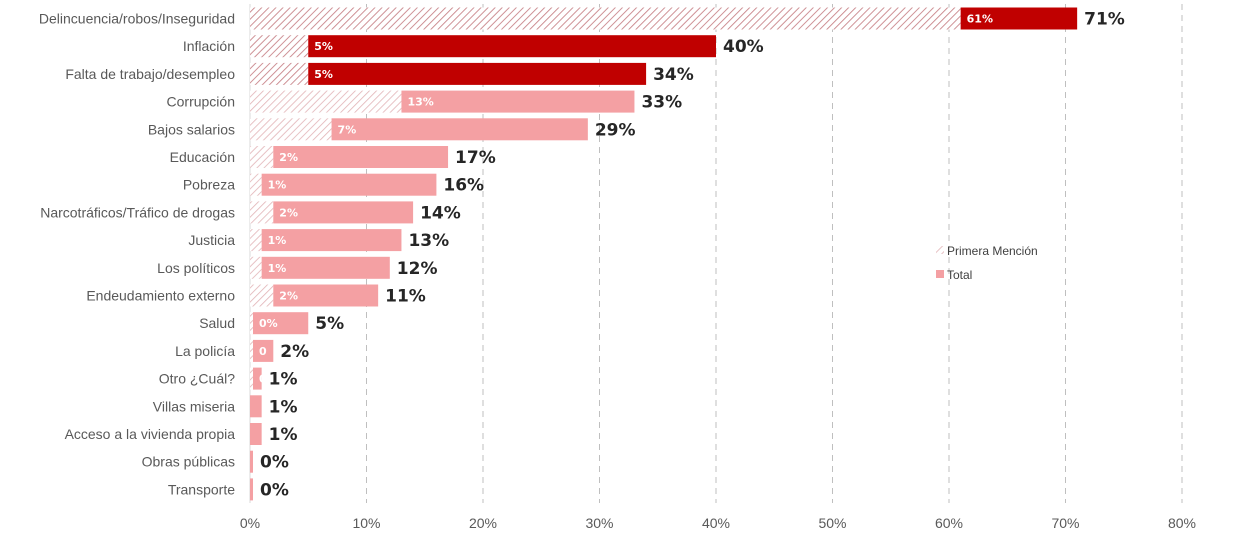 The width and height of the screenshot is (1241, 541). What do you see at coordinates (987, 263) in the screenshot?
I see `legend: Primera Mención Total` at bounding box center [987, 263].